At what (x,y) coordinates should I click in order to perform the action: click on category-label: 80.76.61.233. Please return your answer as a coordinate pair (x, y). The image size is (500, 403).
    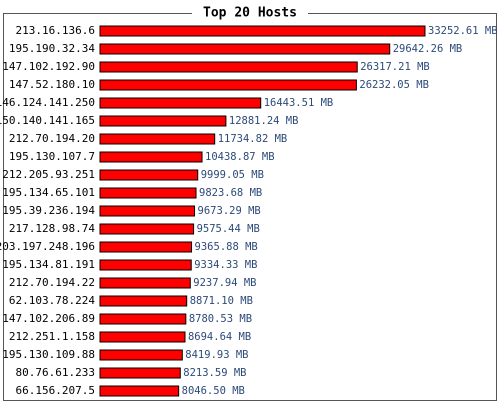
    Looking at the image, I should click on (55, 372).